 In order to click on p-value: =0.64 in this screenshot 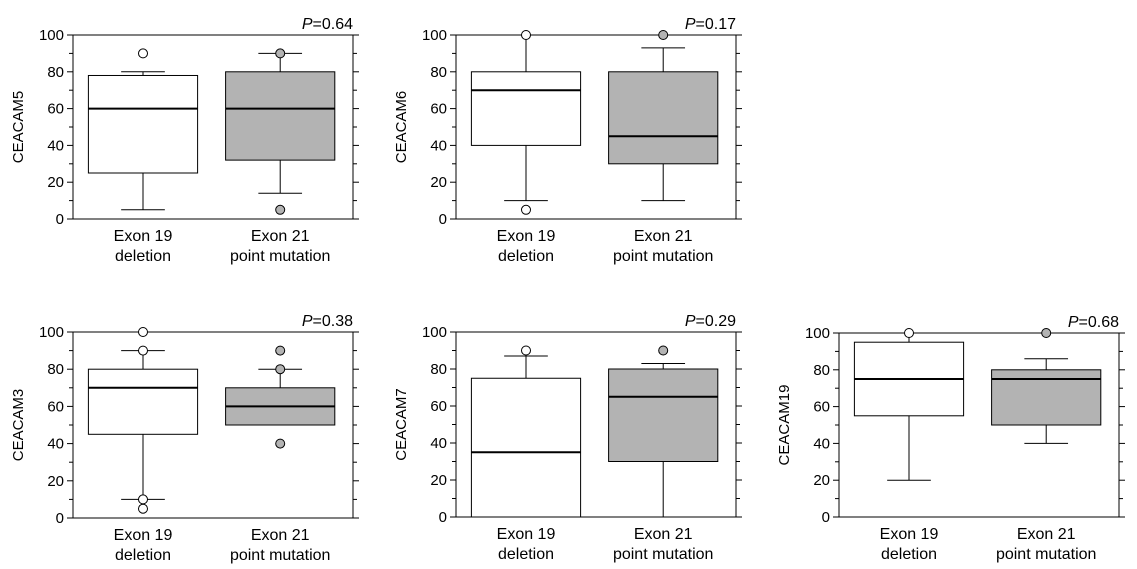, I will do `click(333, 24)`.